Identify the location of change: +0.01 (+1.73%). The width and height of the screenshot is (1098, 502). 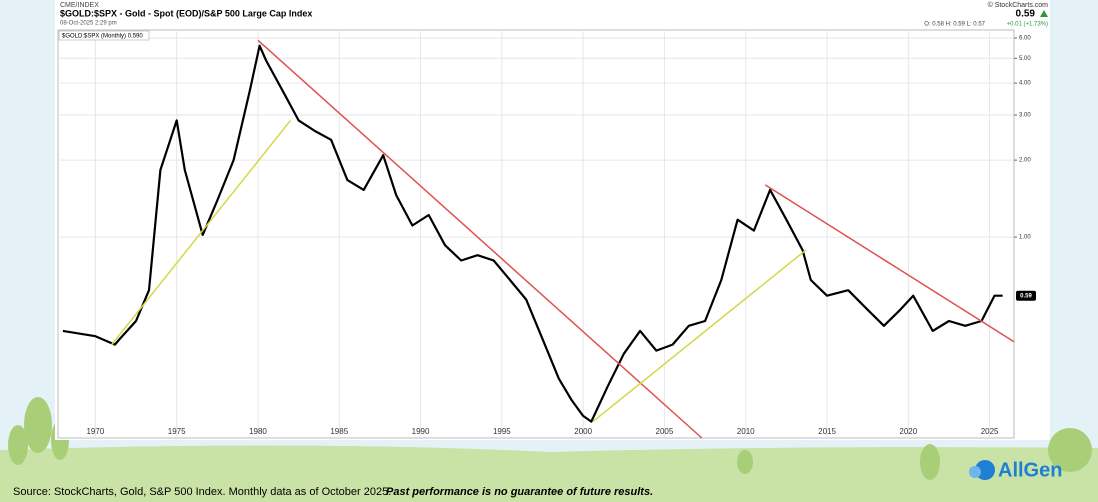
(1027, 25).